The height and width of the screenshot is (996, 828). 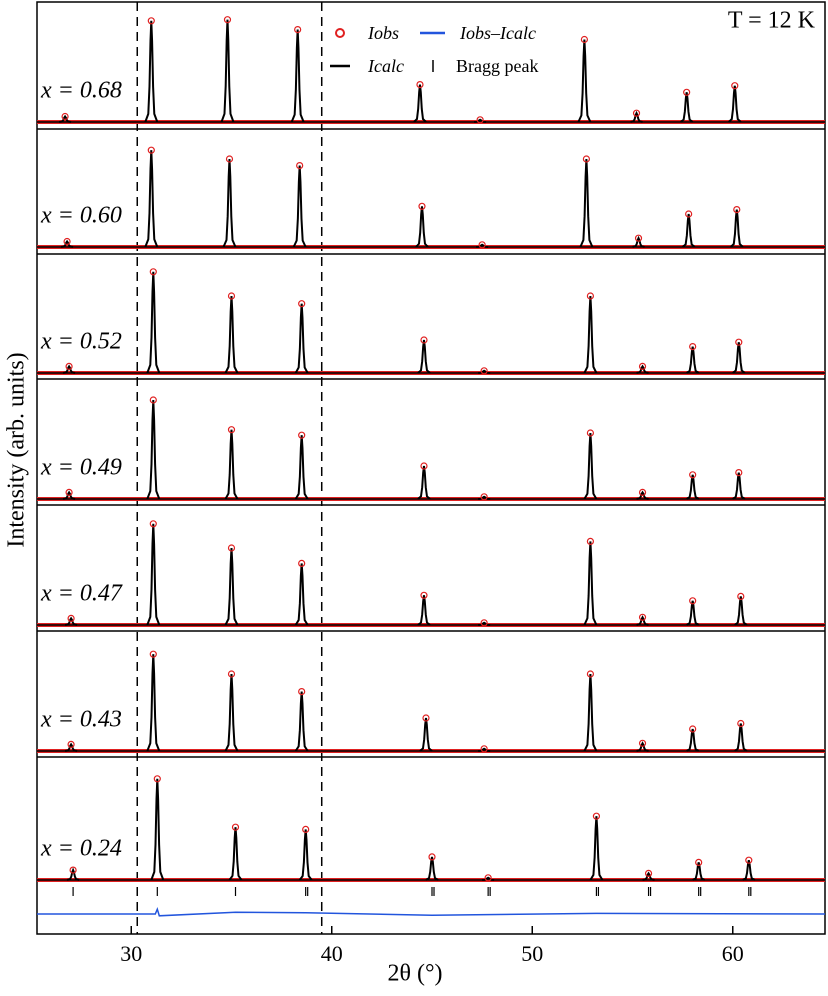 I want to click on legend-calc-label: Icalc, so click(x=385, y=66).